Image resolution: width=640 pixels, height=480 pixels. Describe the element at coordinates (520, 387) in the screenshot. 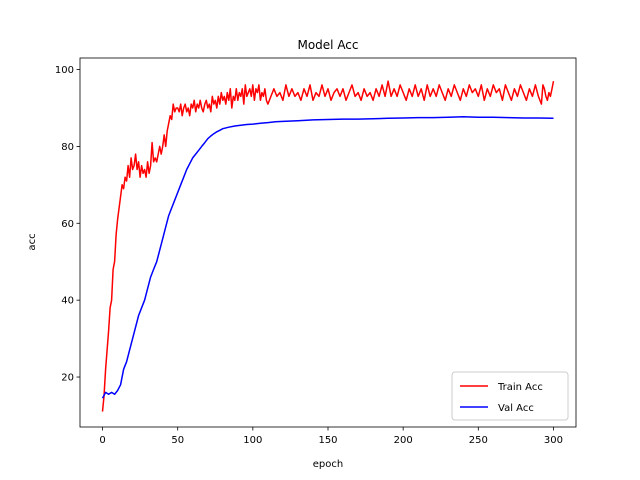

I see `legend-label: Train Acc` at that location.